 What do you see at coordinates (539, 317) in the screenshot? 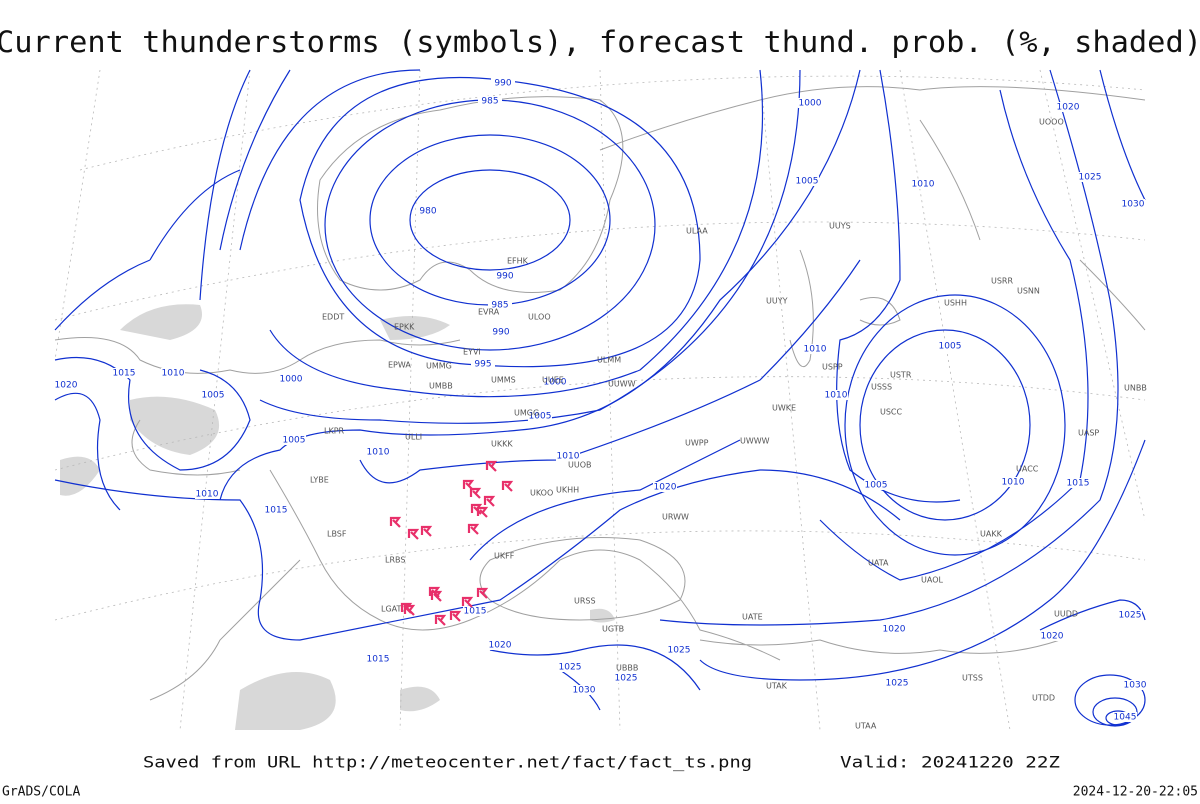
I see `station-label: ULOO` at bounding box center [539, 317].